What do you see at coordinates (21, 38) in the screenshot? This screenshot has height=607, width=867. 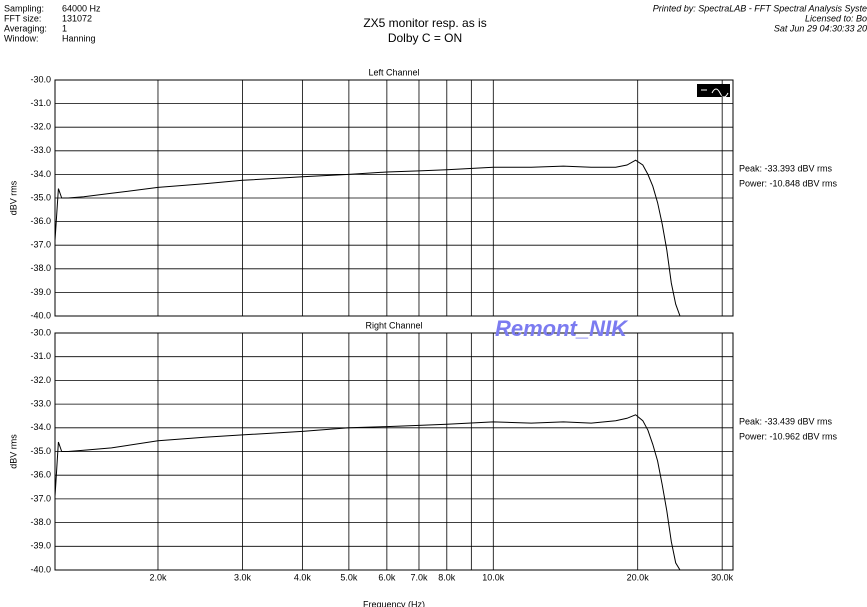 I see `setting-label: Window:` at bounding box center [21, 38].